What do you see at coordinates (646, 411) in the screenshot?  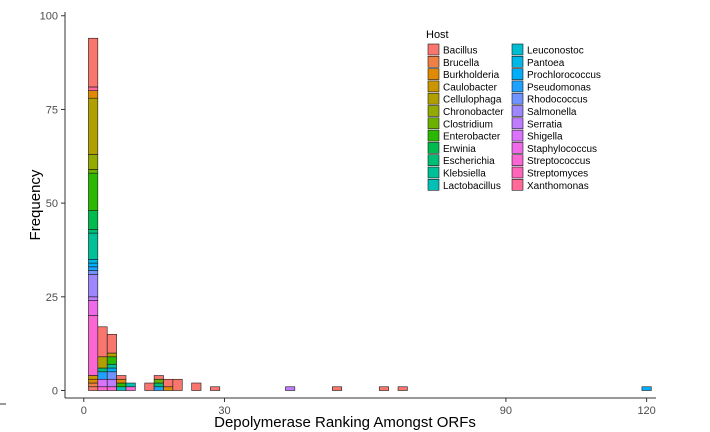 I see `x-tick-label-120: 120` at bounding box center [646, 411].